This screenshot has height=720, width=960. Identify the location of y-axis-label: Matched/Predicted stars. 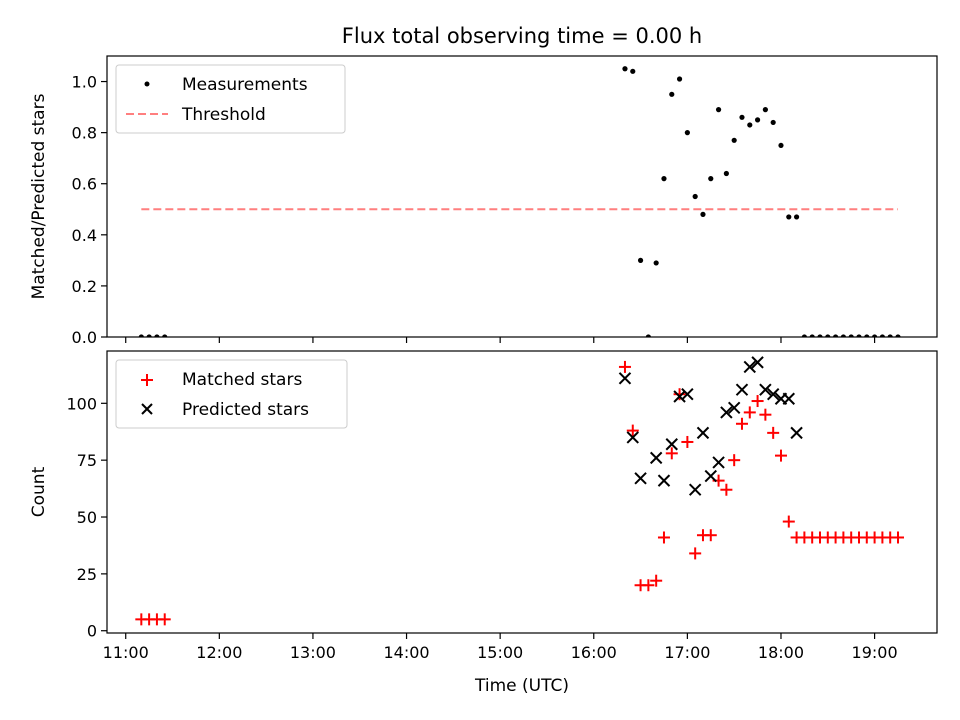
(39, 196).